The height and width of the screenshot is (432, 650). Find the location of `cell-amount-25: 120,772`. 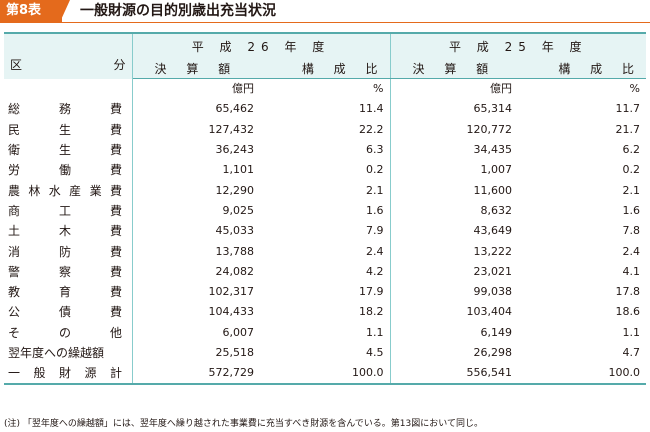

cell-amount-25: 120,772 is located at coordinates (453, 129).